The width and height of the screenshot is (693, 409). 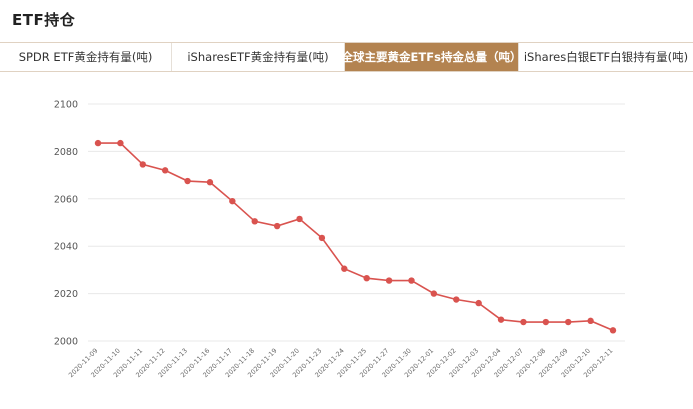 I want to click on tab-ishares-gold-holdings: iSharesETF黄金持有量(吨), so click(x=258, y=57).